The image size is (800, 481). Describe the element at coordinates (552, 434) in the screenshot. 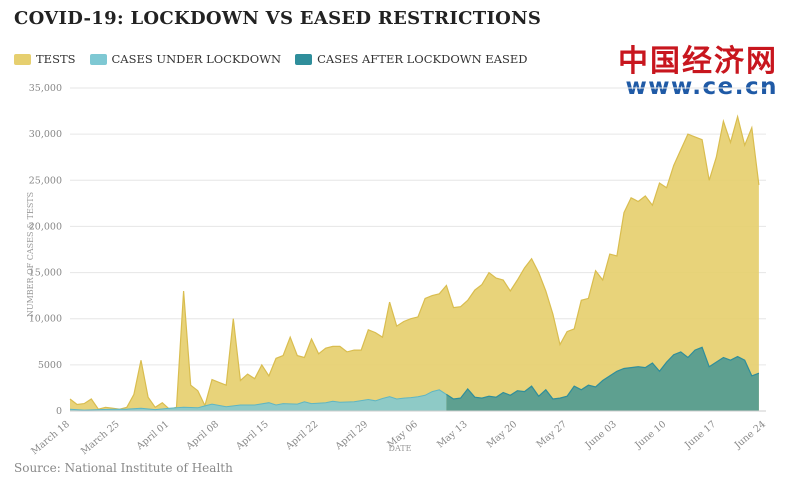

I see `x-tick-label: May 27` at that location.